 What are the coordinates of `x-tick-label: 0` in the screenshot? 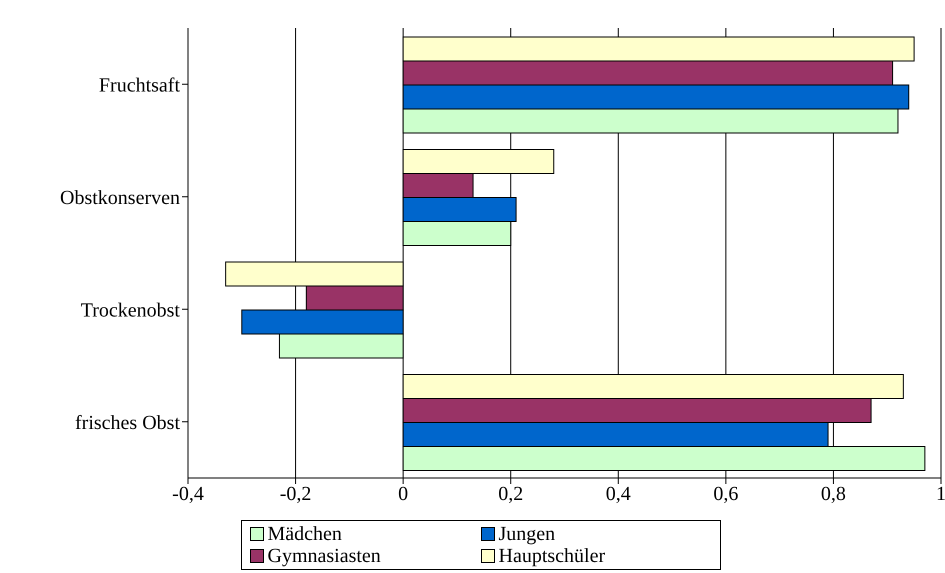 It's located at (403, 494).